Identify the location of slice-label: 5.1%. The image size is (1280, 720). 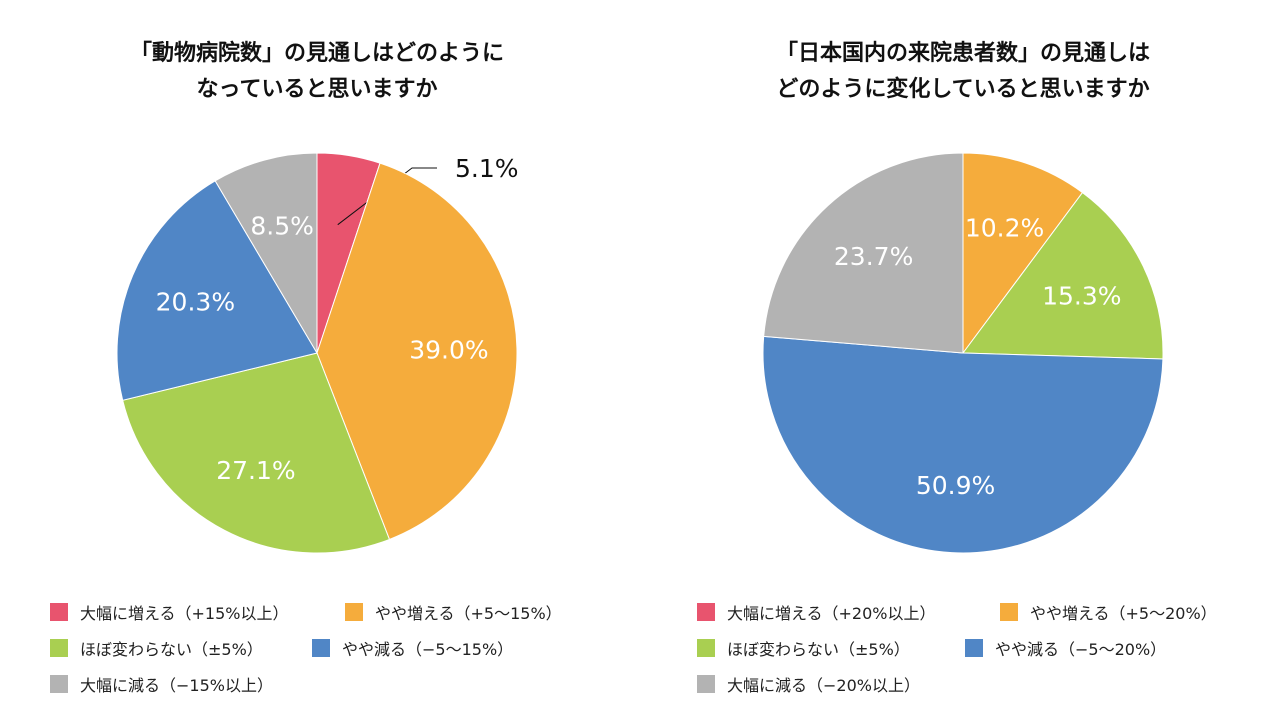
(487, 168).